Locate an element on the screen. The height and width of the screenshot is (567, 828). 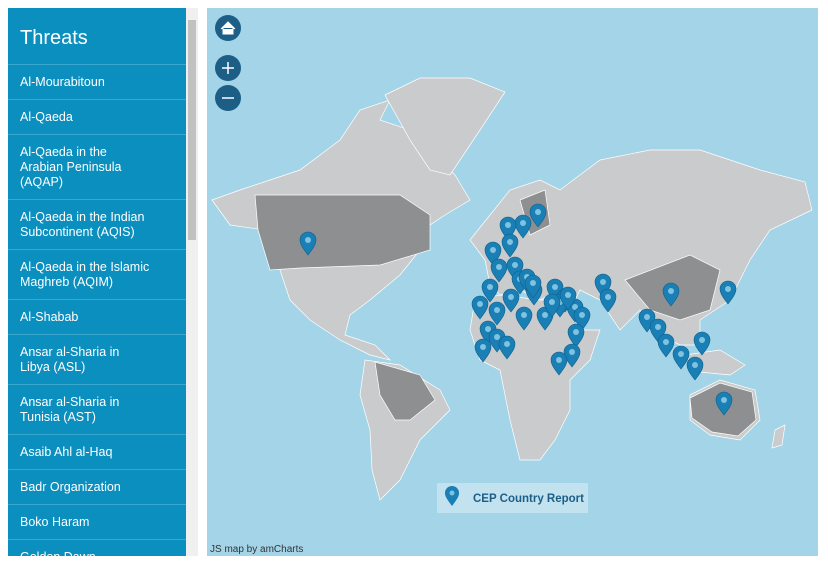
threat-item: Al-Qaeda in the Islamic Maghreb (AQIM) is located at coordinates (97, 274).